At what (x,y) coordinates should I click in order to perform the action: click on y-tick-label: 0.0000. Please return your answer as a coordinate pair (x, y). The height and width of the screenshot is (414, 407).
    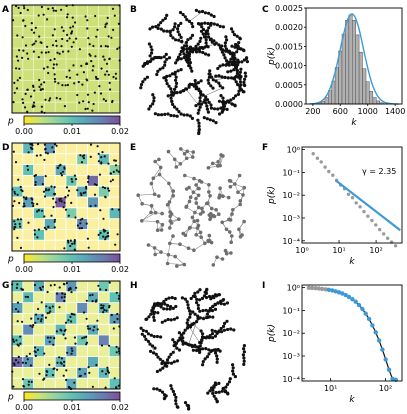
    Looking at the image, I should click on (289, 104).